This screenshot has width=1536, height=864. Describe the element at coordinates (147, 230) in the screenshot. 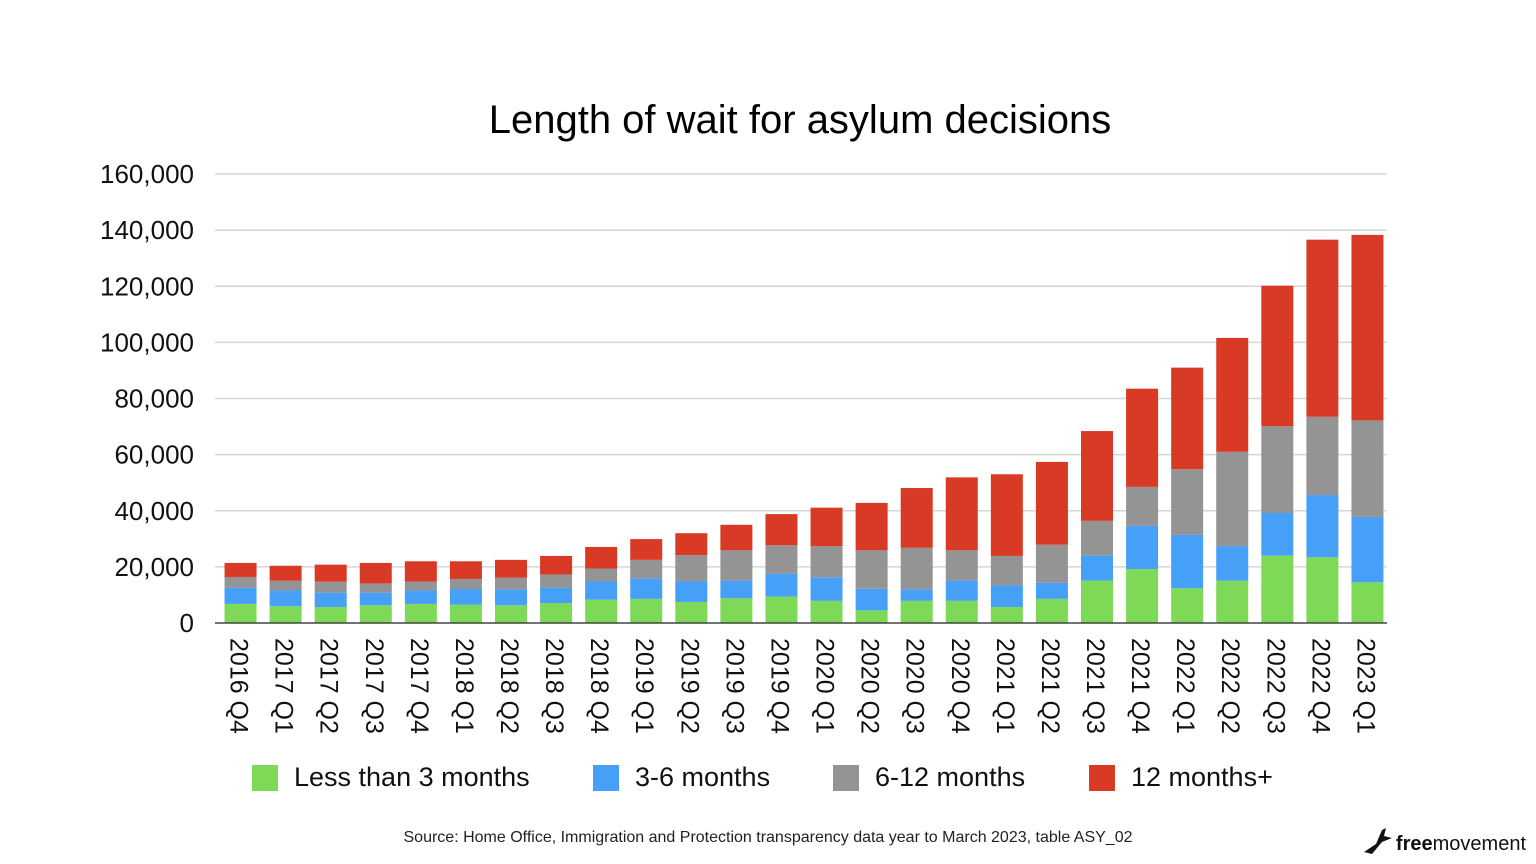

I see `y-tick-label: 140,000` at that location.